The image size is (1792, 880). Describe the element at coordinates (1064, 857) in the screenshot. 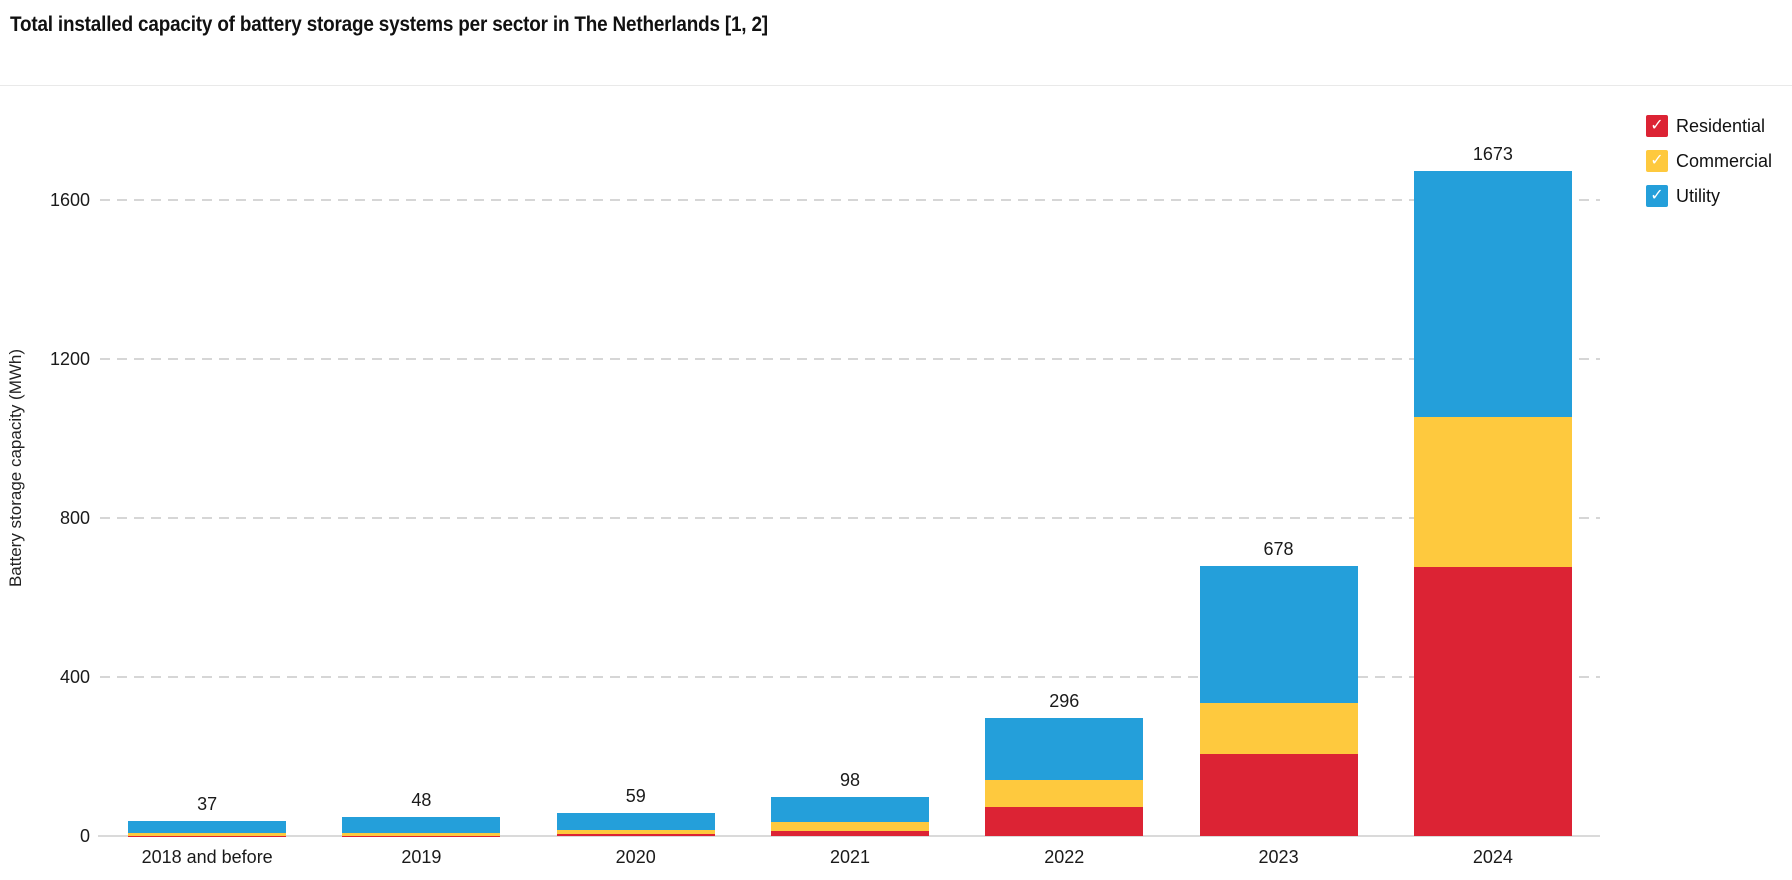

I see `x-tick-label: 2022` at that location.